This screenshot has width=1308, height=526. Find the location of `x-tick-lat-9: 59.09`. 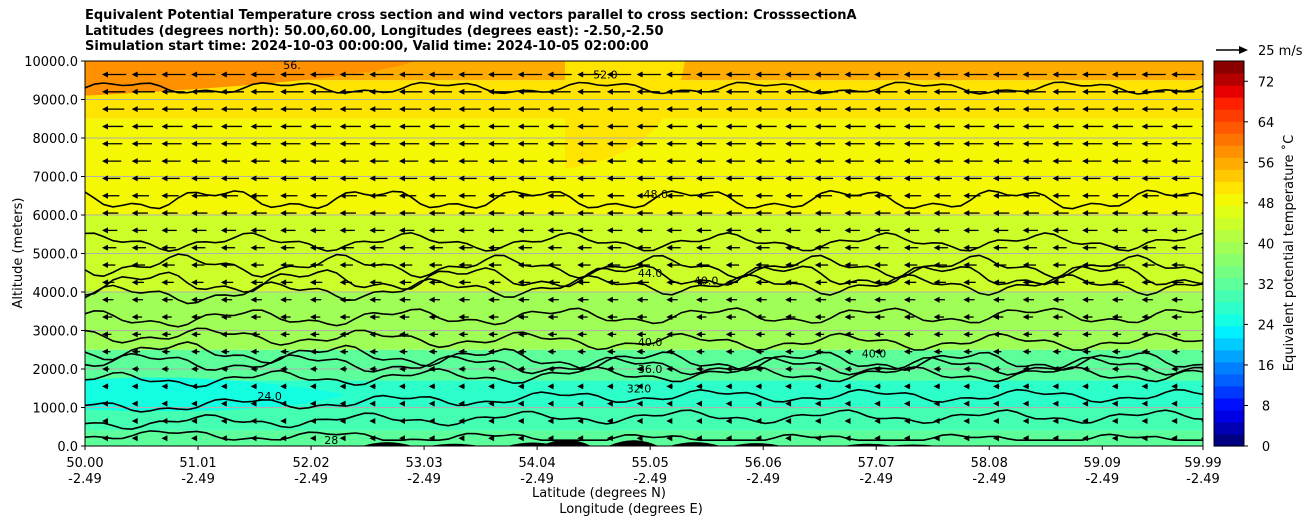

x-tick-lat-9: 59.09 is located at coordinates (1102, 463).